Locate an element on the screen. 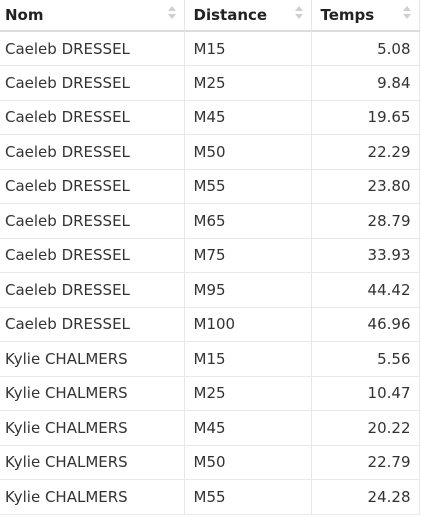  cell-temps: 5.56 is located at coordinates (365, 359).